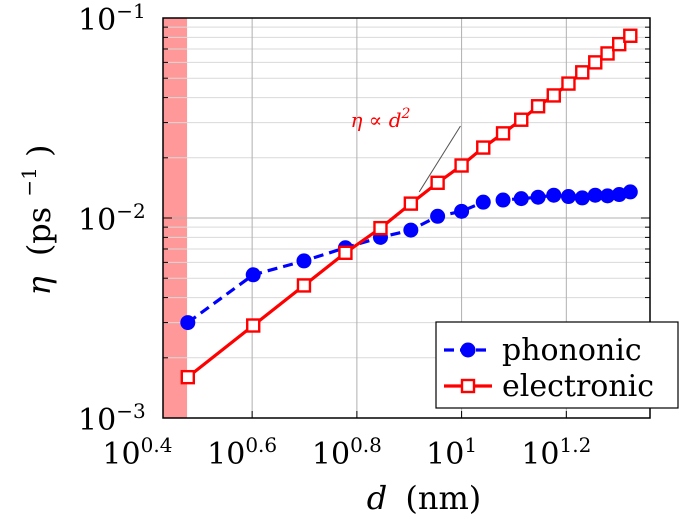 The width and height of the screenshot is (679, 527). I want to click on legend-label-phononic: phononic, so click(572, 350).